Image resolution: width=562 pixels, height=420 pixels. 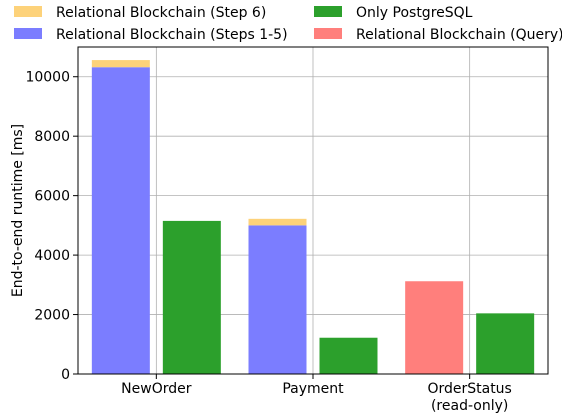 What do you see at coordinates (52, 137) in the screenshot?
I see `y-tick-label: 8000` at bounding box center [52, 137].